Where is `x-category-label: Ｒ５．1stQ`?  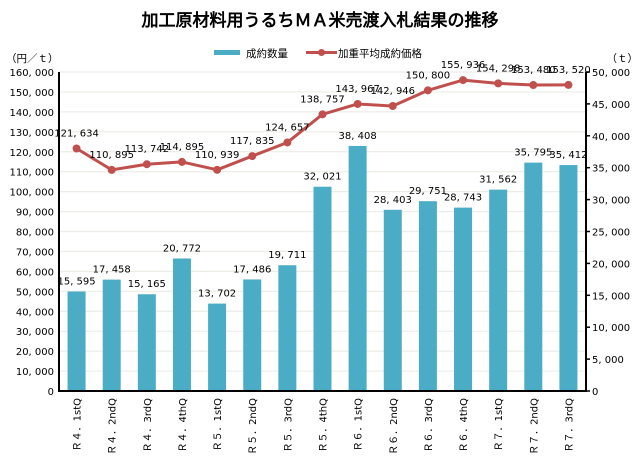 x-category-label: Ｒ５．1stQ is located at coordinates (218, 424).